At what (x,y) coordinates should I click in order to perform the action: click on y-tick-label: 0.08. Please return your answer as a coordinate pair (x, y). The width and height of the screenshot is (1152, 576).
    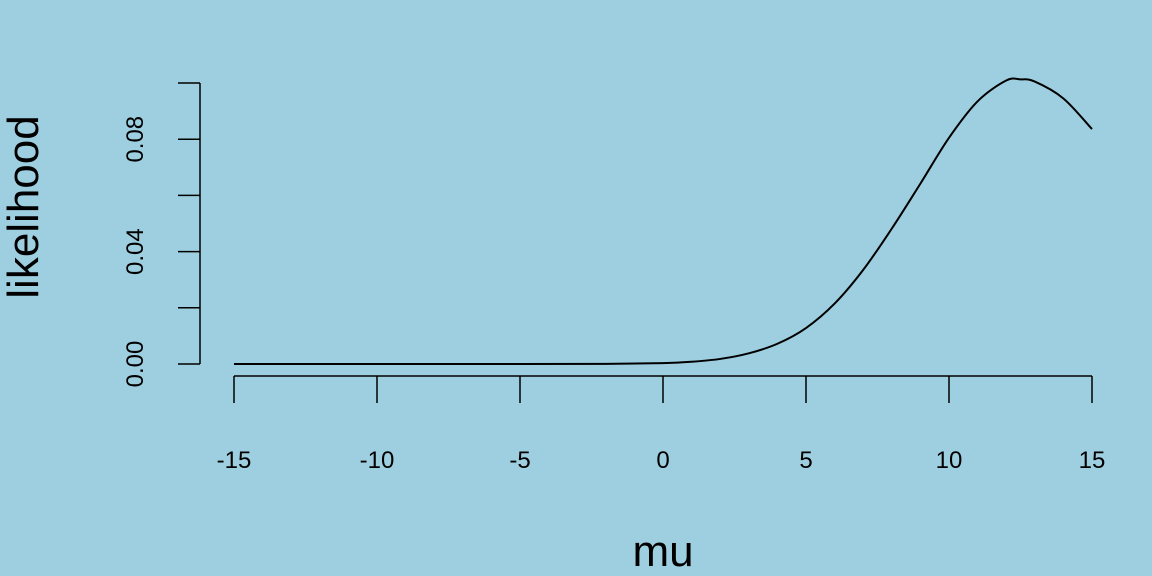
    Looking at the image, I should click on (135, 139).